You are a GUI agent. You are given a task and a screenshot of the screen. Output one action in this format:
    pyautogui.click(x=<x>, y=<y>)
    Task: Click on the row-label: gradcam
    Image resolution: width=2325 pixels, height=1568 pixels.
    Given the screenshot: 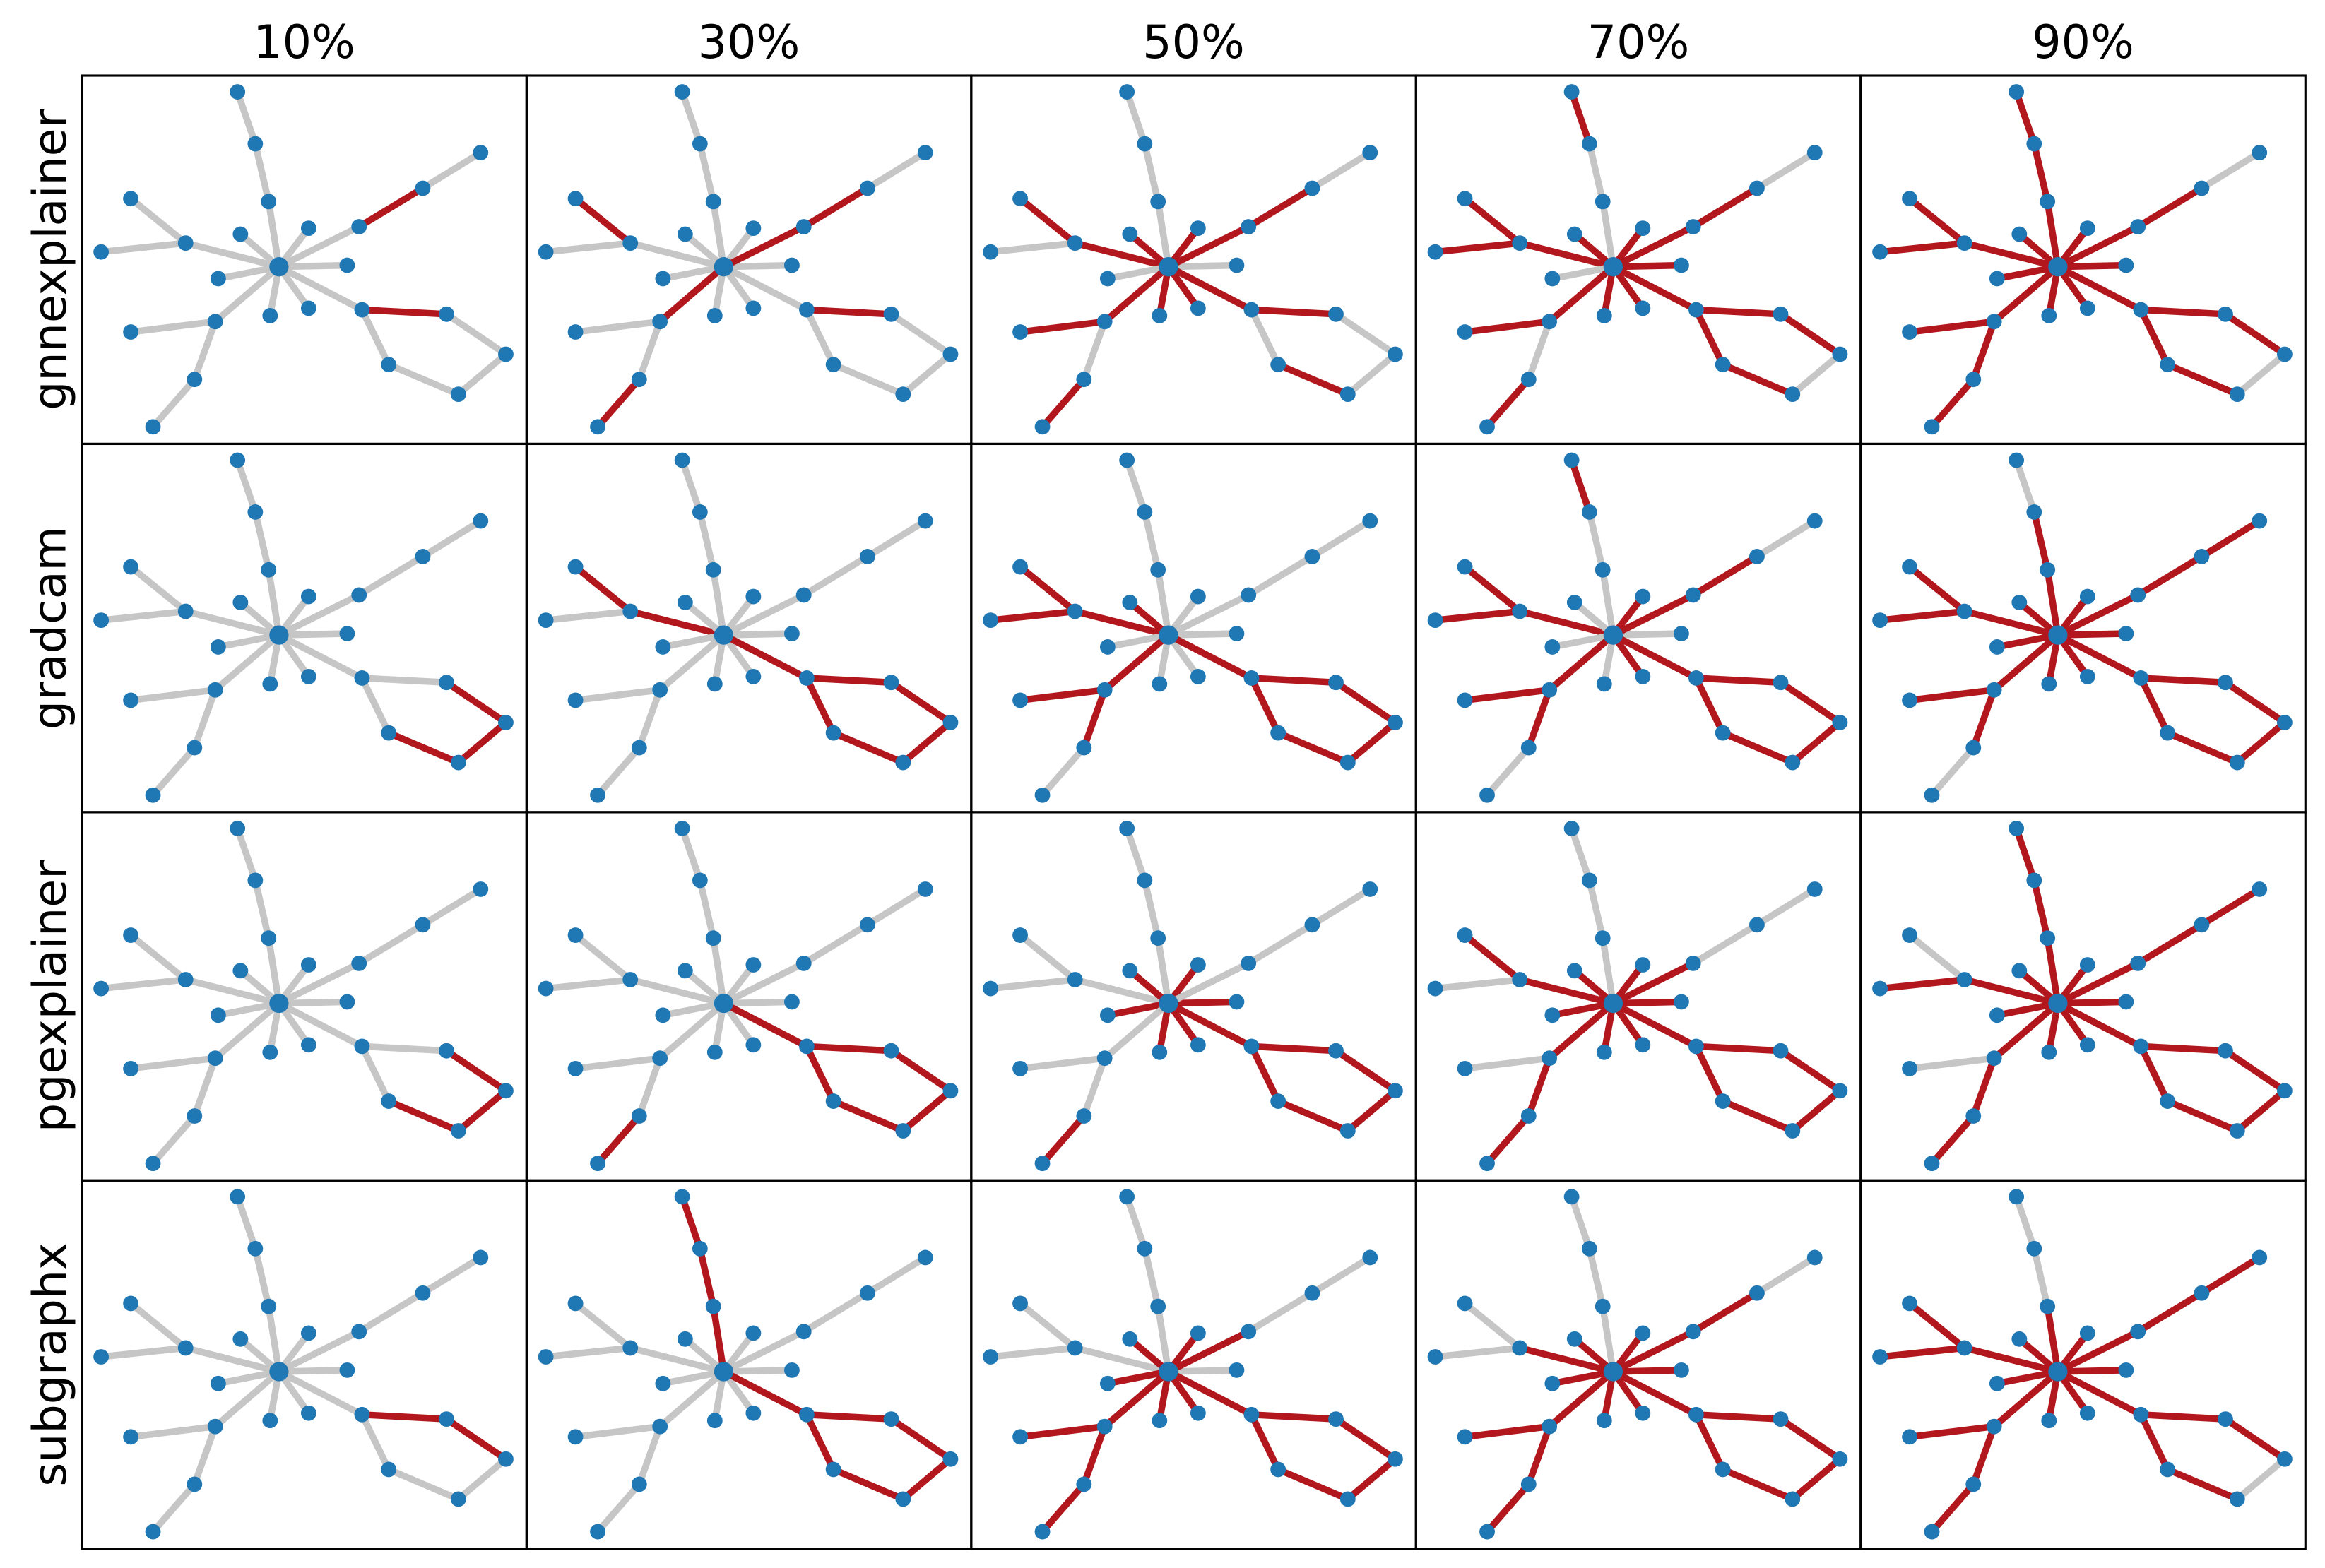 What is the action you would take?
    pyautogui.click(x=50, y=628)
    